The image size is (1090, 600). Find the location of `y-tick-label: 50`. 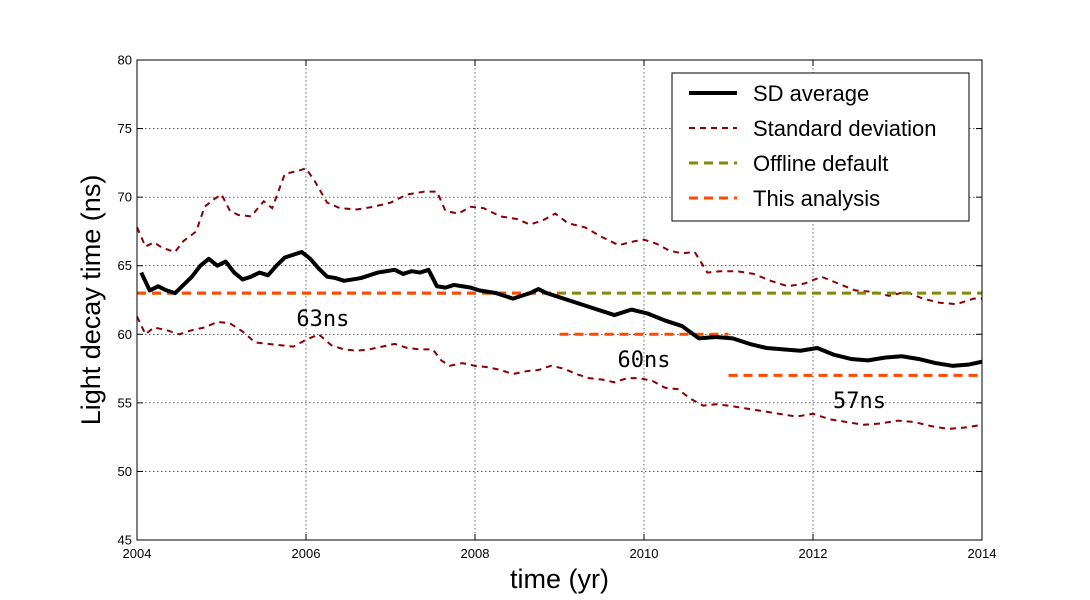

y-tick-label: 50 is located at coordinates (125, 471).